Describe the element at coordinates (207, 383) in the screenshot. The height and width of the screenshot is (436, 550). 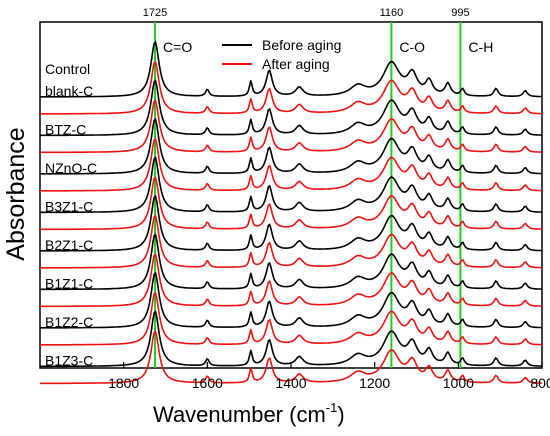
I see `x-tick-label: 1600` at that location.